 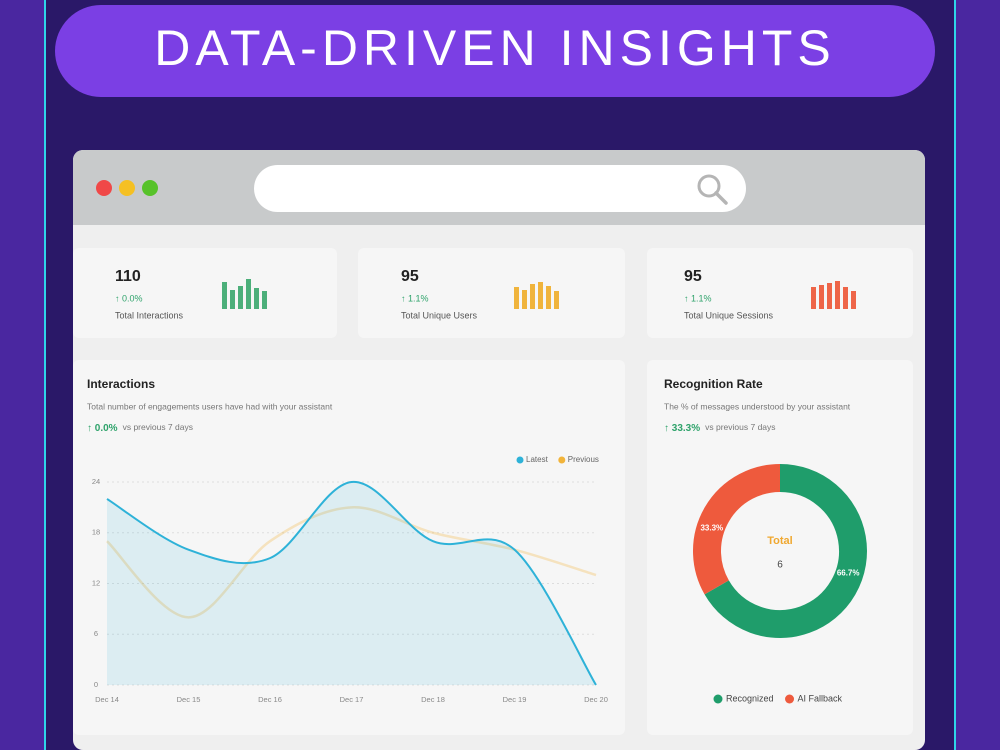 What do you see at coordinates (96, 481) in the screenshot?
I see `y-tick-label: 24` at bounding box center [96, 481].